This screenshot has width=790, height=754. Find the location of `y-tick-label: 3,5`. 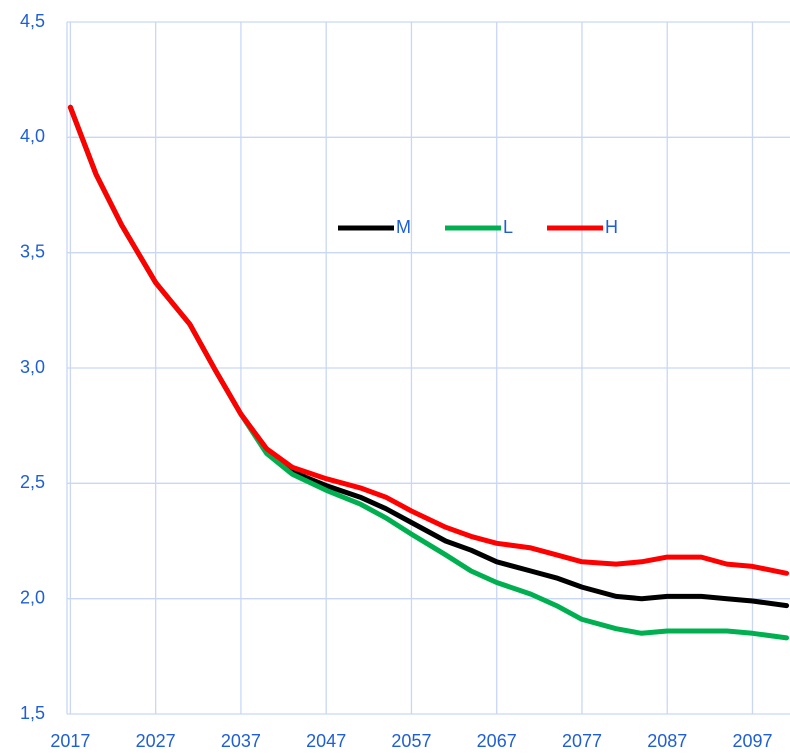

y-tick-label: 3,5 is located at coordinates (32, 251).